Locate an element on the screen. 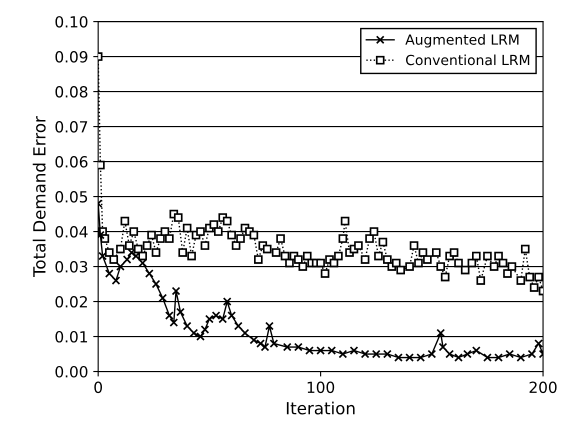 This screenshot has width=561, height=432. y-tick-label: 0.01 is located at coordinates (71, 336).